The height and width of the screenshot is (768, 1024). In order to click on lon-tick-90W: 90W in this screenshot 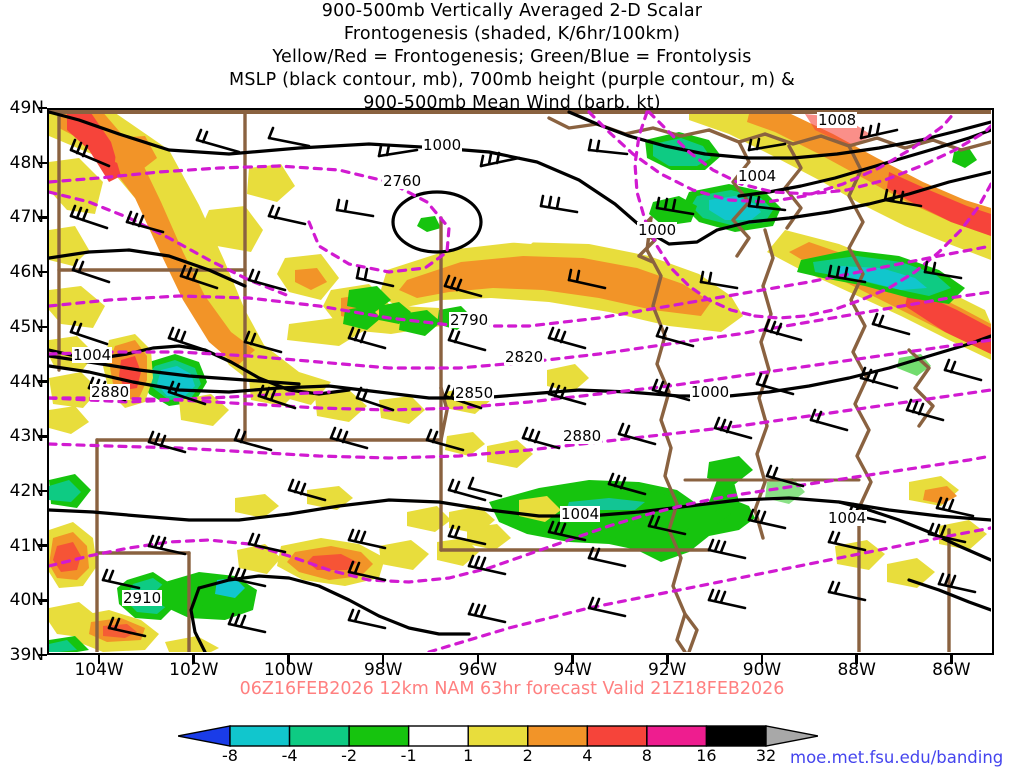, I will do `click(762, 670)`.